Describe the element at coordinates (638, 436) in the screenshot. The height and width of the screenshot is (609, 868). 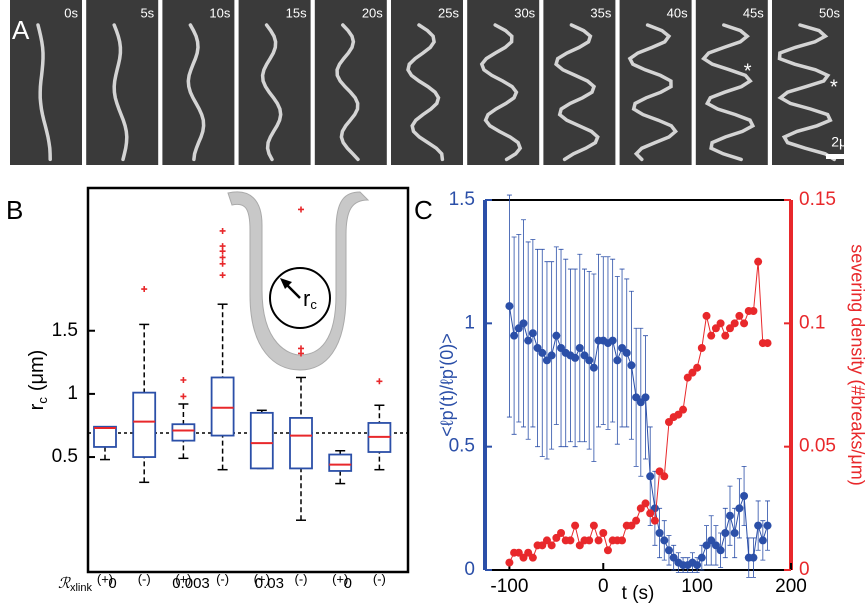
I see `series-line` at that location.